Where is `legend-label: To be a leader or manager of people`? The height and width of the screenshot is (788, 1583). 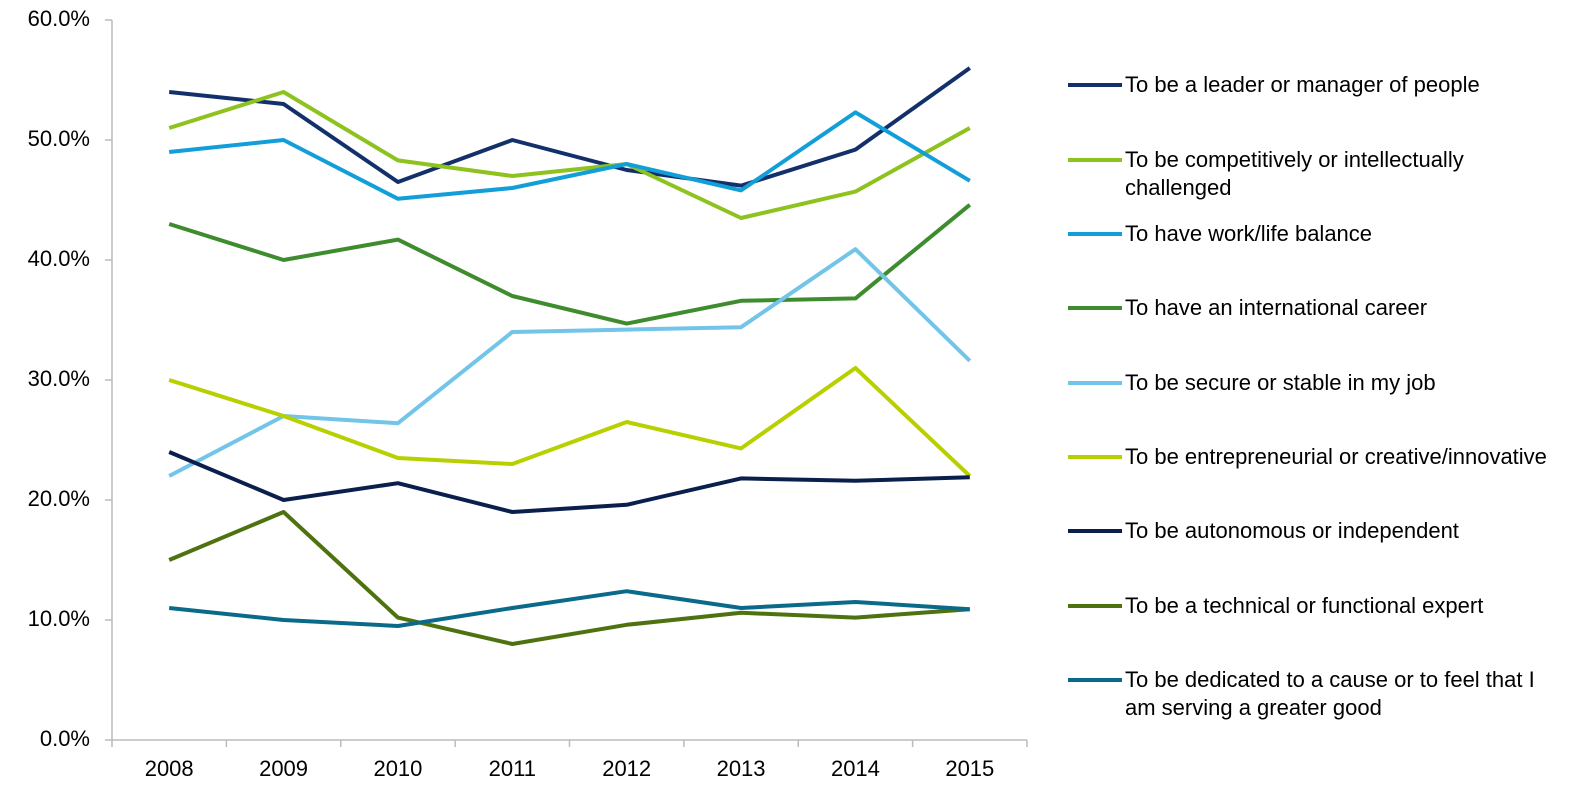
legend-label: To be a leader or manager of people is located at coordinates (1302, 84).